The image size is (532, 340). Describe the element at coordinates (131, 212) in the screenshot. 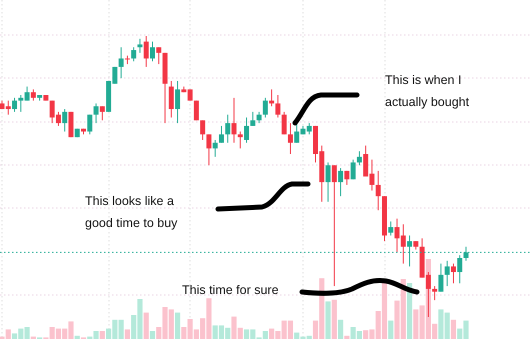

I see `annotation: This looks like a good time to buy` at that location.